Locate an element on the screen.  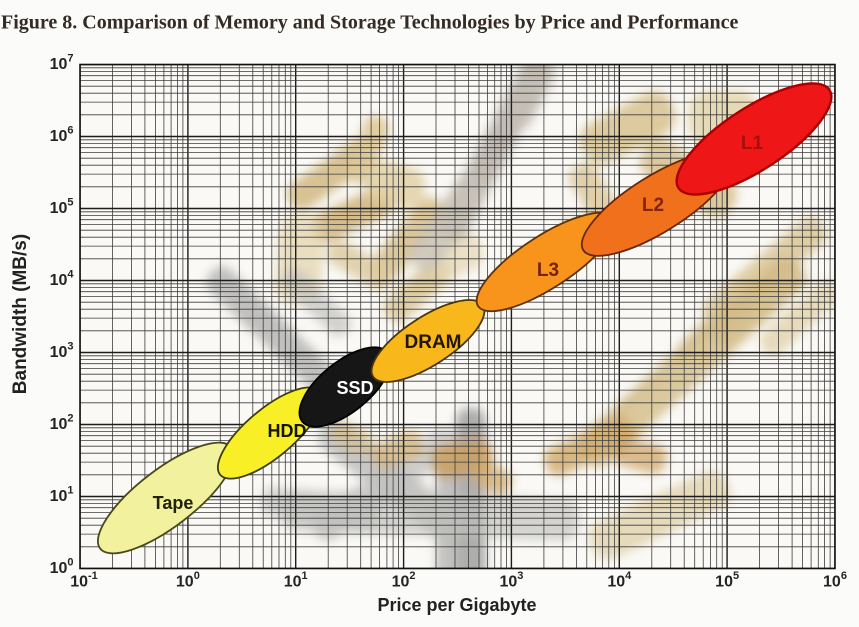
svg-text: Bandwidth (MB/s) is located at coordinates (20, 314).